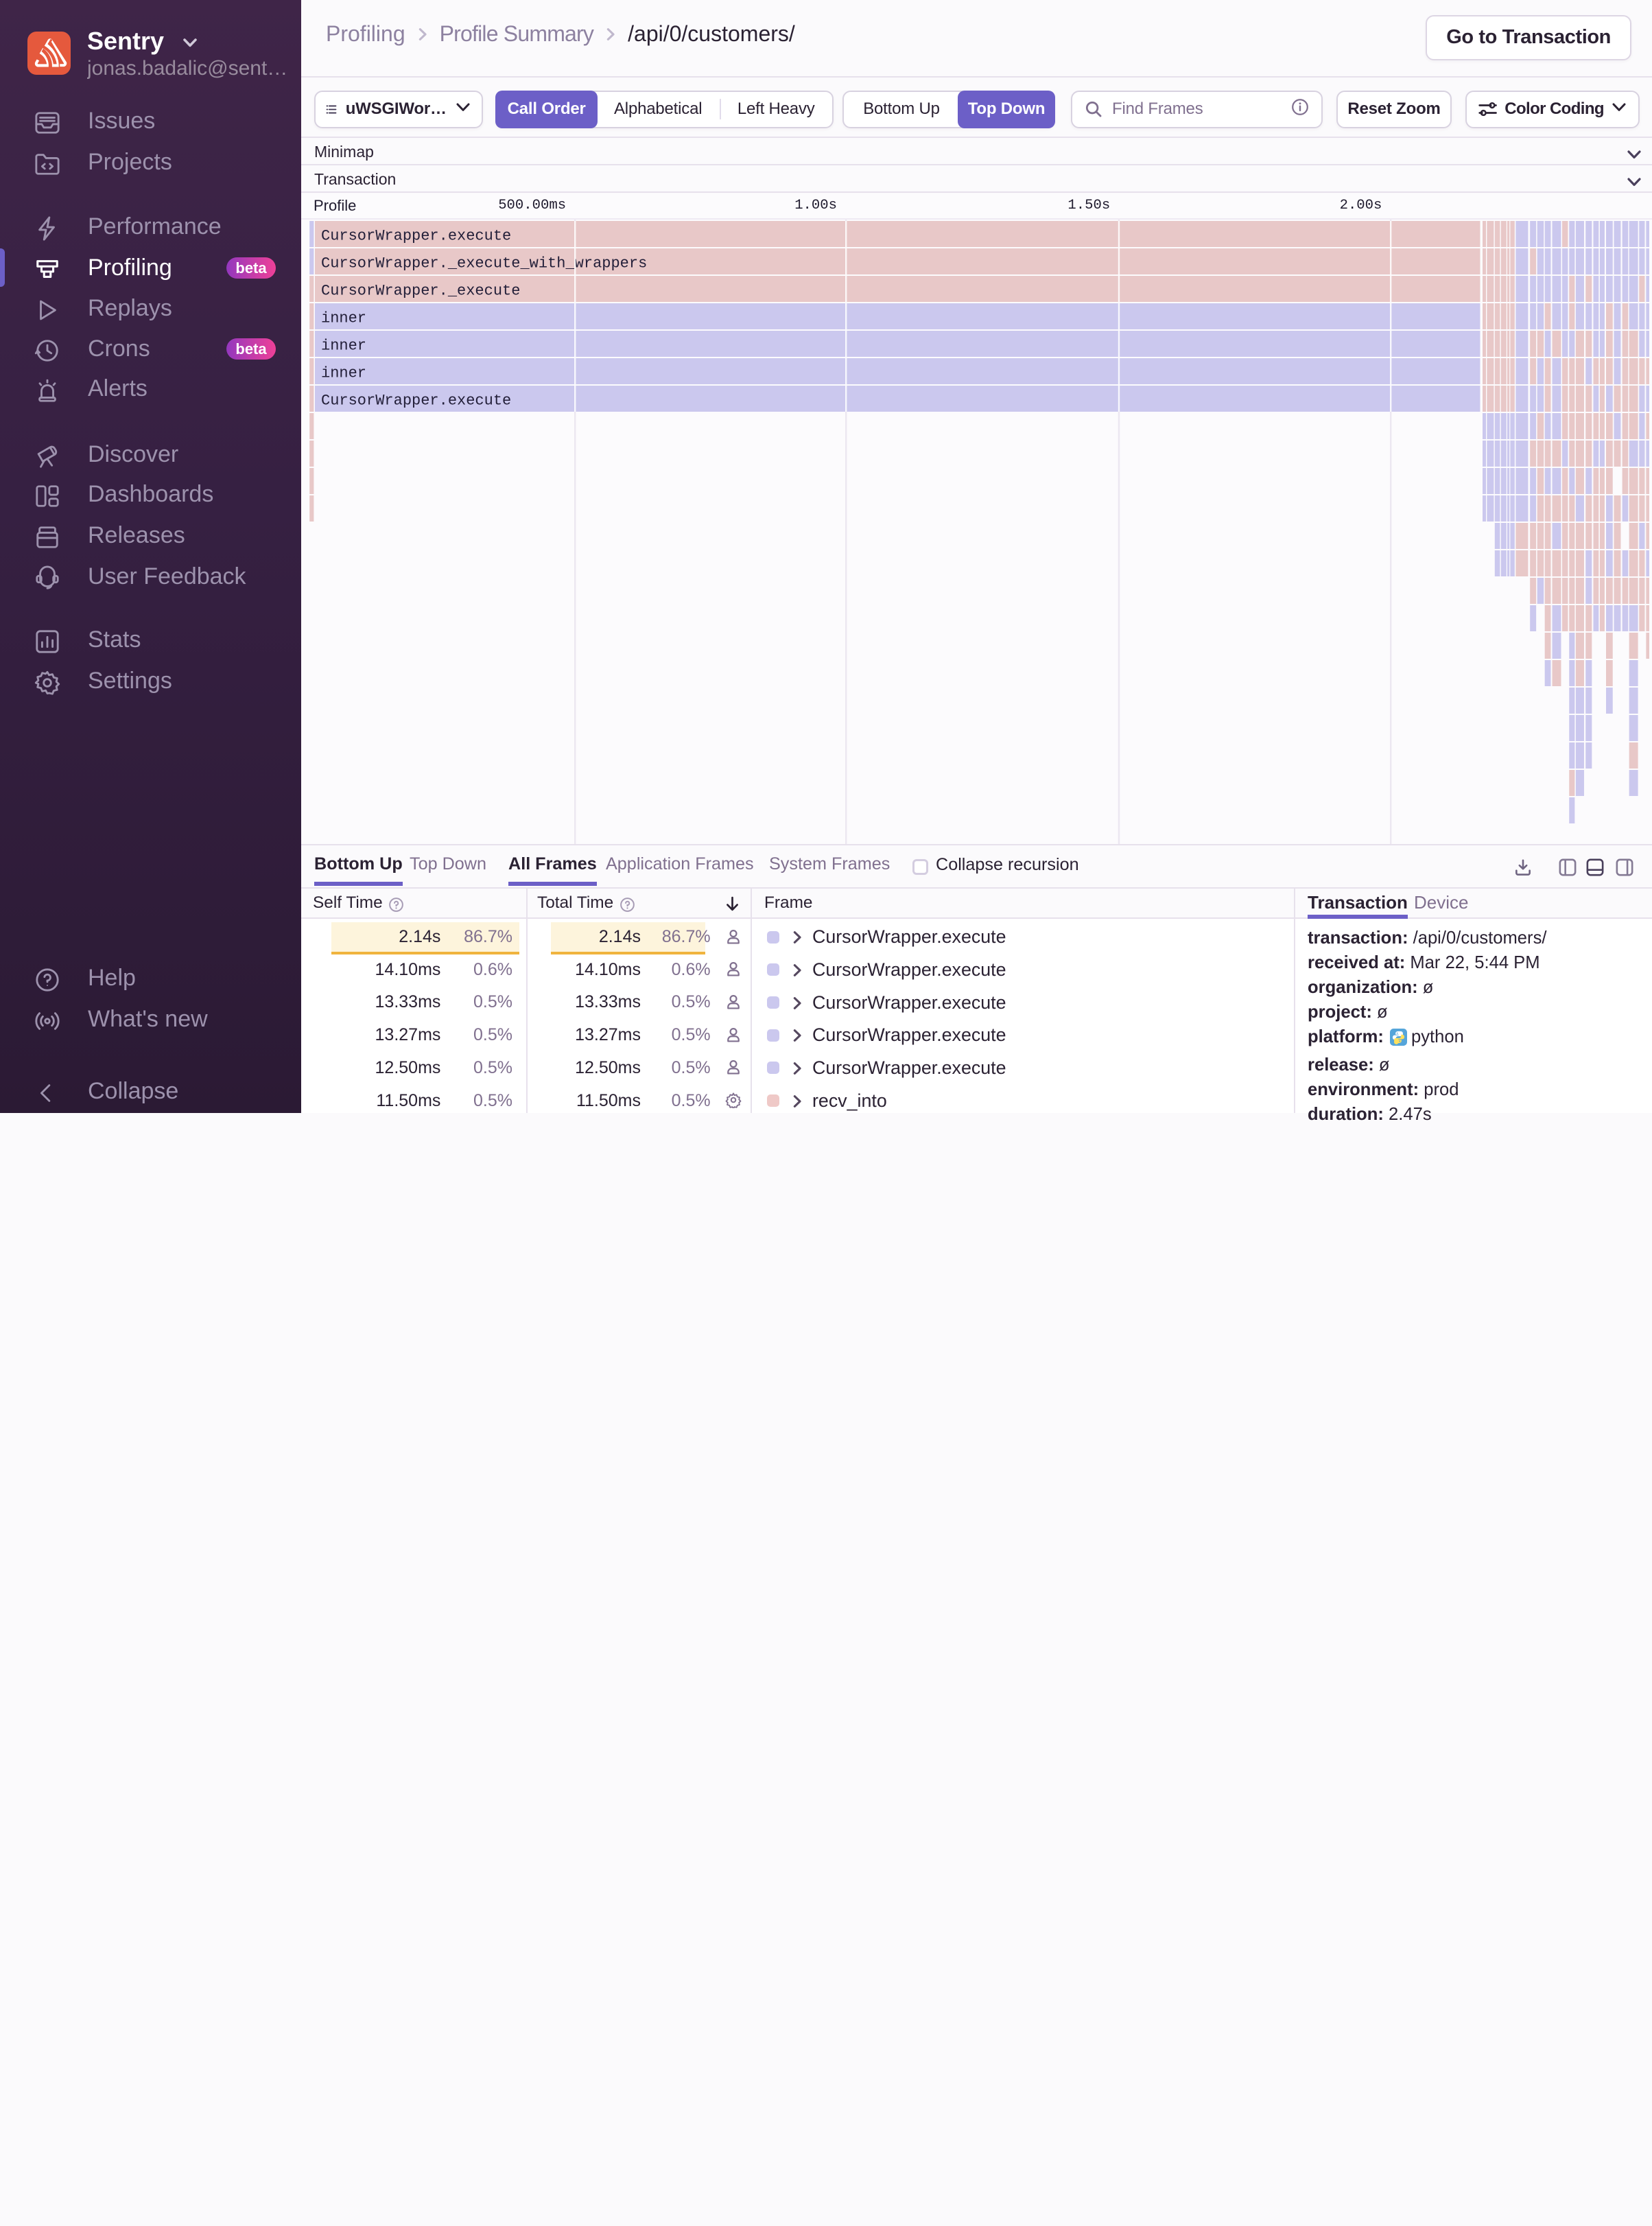 The image size is (1652, 2226). Describe the element at coordinates (484, 263) in the screenshot. I see `svg-text:CursorWrapper._execute_with_wr: CursorWrapper._execute_with_wrappers` at that location.